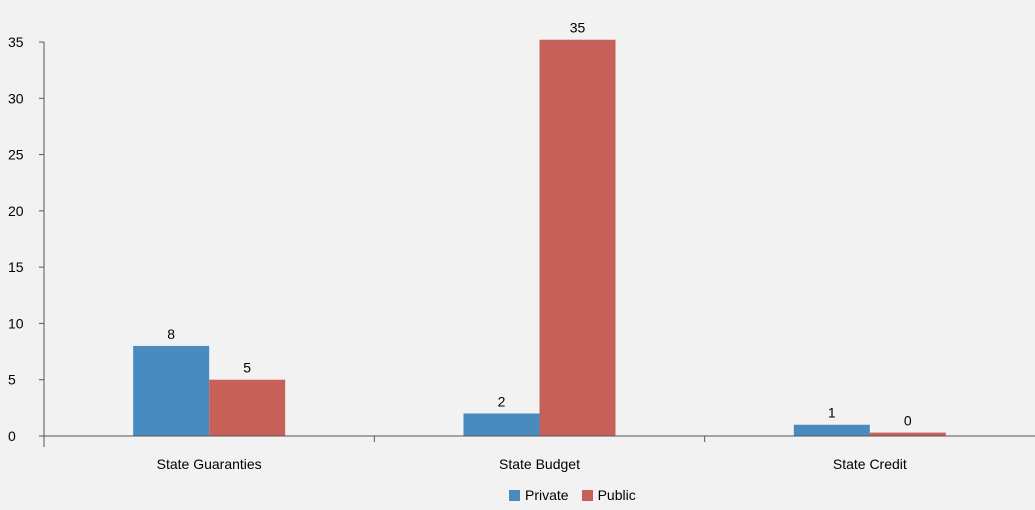 The width and height of the screenshot is (1035, 510). I want to click on y-tick-label: 20, so click(16, 211).